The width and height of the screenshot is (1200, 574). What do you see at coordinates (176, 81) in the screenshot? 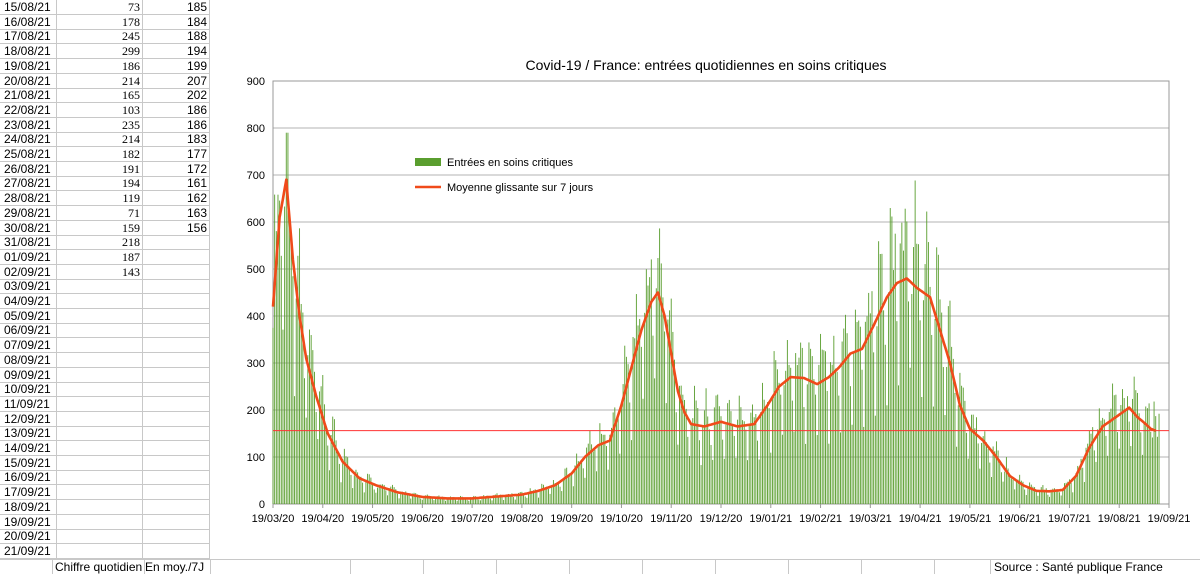
I see `average-value-cell: 207` at bounding box center [176, 81].